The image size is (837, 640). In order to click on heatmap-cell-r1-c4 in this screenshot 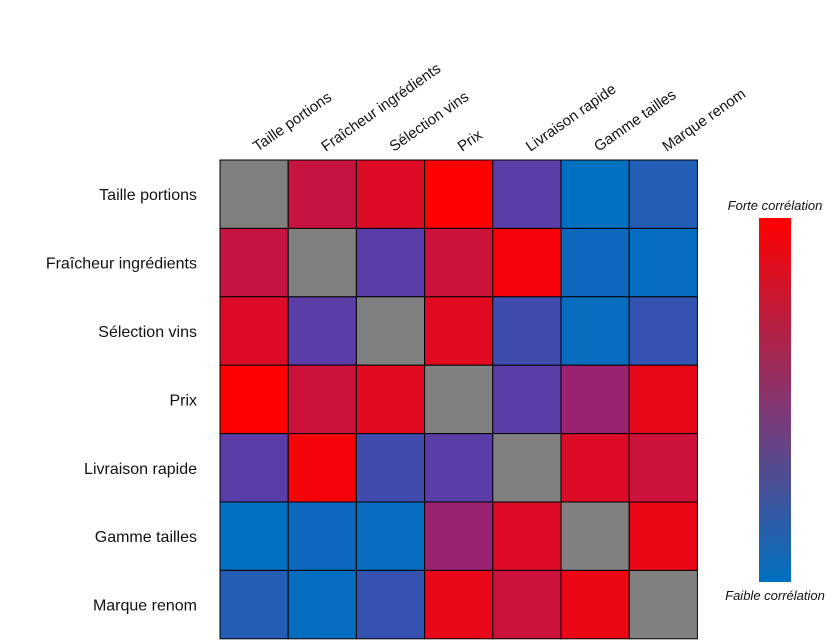, I will do `click(527, 262)`.